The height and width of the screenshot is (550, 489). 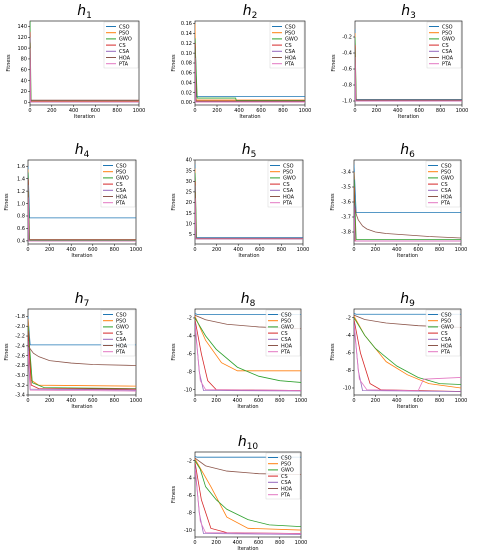 What do you see at coordinates (347, 86) in the screenshot?
I see `y-tick-label: -0.8` at bounding box center [347, 86].